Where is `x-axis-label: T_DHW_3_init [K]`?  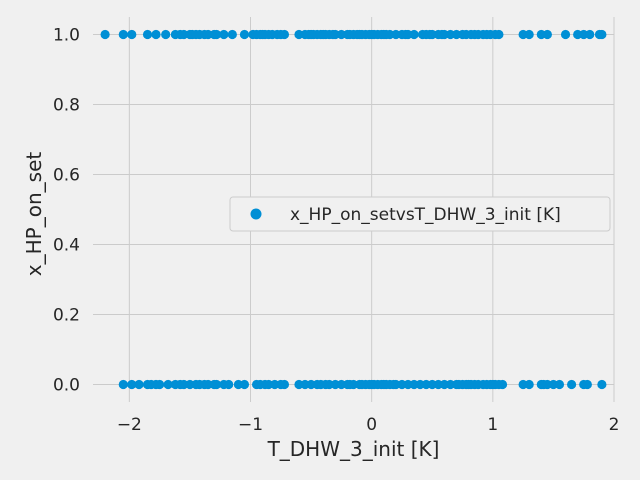
x-axis-label: T_DHW_3_init [K] is located at coordinates (353, 449).